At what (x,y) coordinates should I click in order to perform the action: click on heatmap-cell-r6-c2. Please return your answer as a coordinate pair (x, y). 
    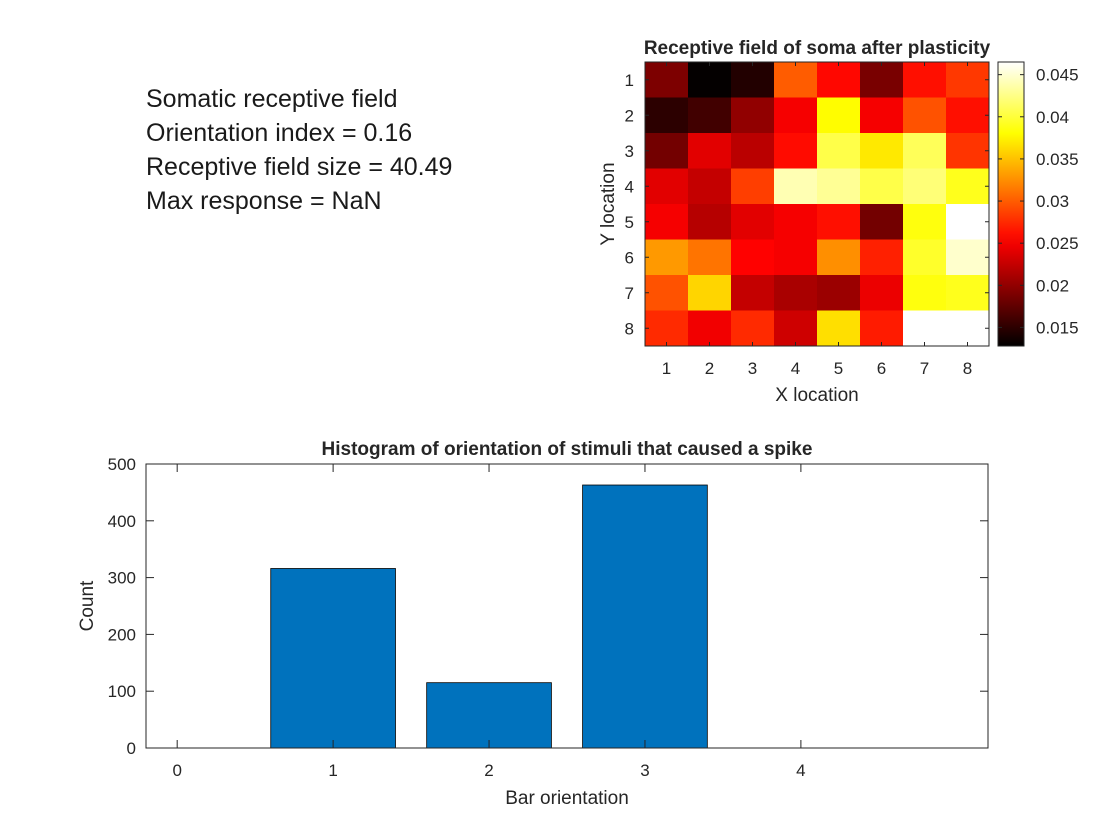
    Looking at the image, I should click on (710, 257).